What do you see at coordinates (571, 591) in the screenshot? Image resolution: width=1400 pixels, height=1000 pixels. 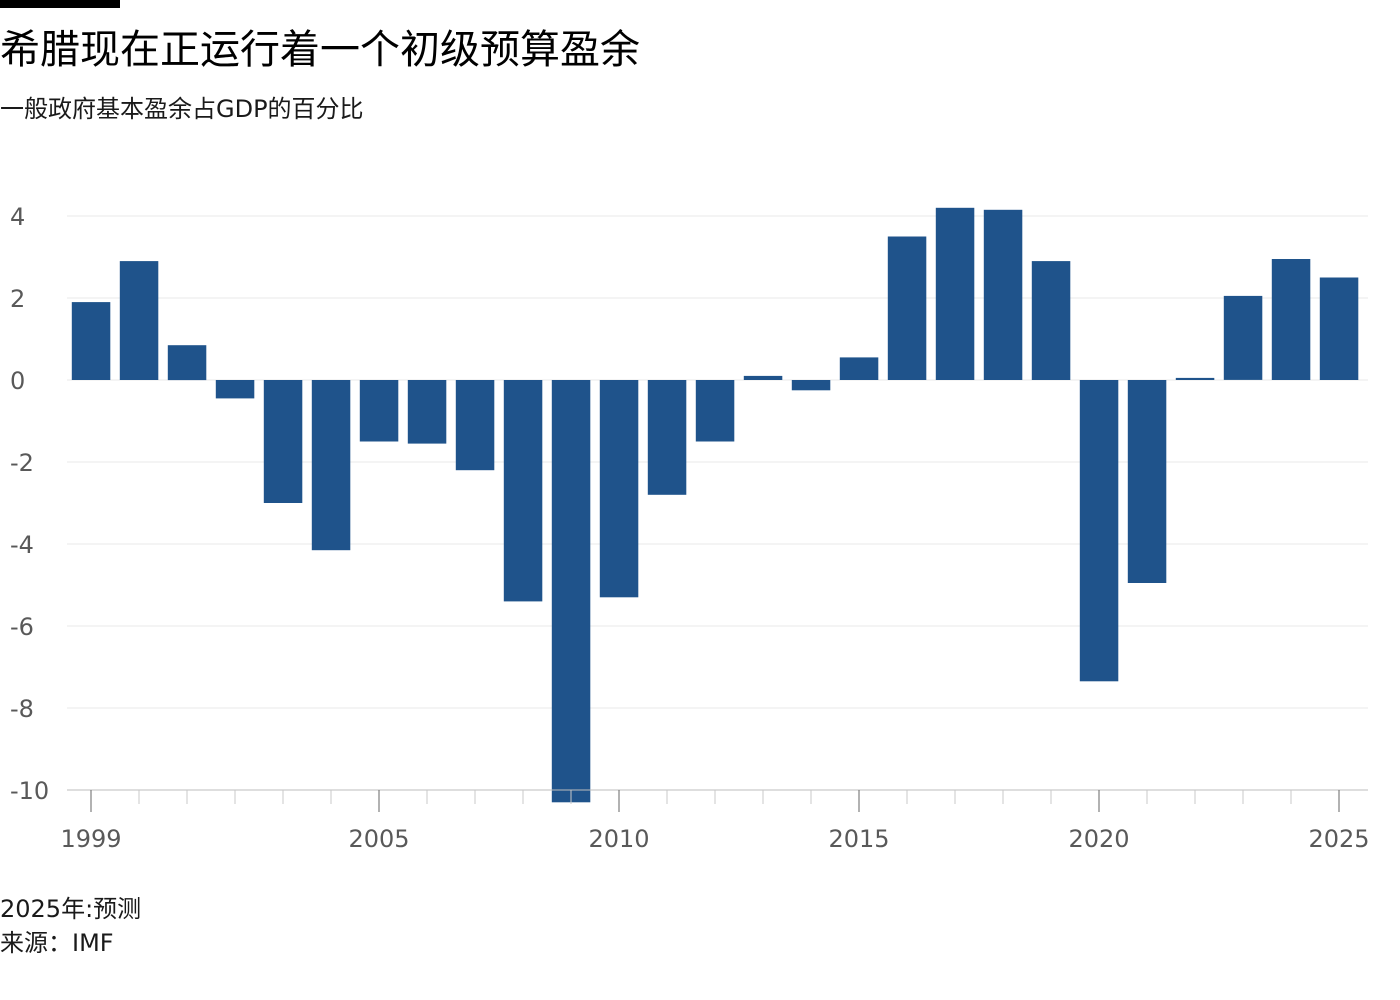 I see `bar-2009` at bounding box center [571, 591].